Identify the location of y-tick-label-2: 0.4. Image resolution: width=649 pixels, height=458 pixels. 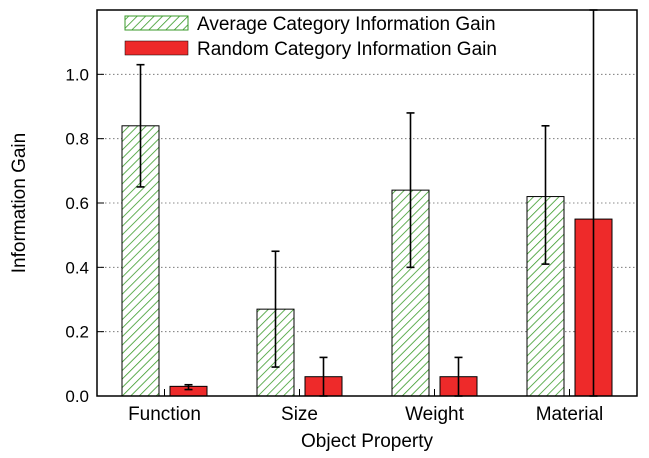
(77, 267).